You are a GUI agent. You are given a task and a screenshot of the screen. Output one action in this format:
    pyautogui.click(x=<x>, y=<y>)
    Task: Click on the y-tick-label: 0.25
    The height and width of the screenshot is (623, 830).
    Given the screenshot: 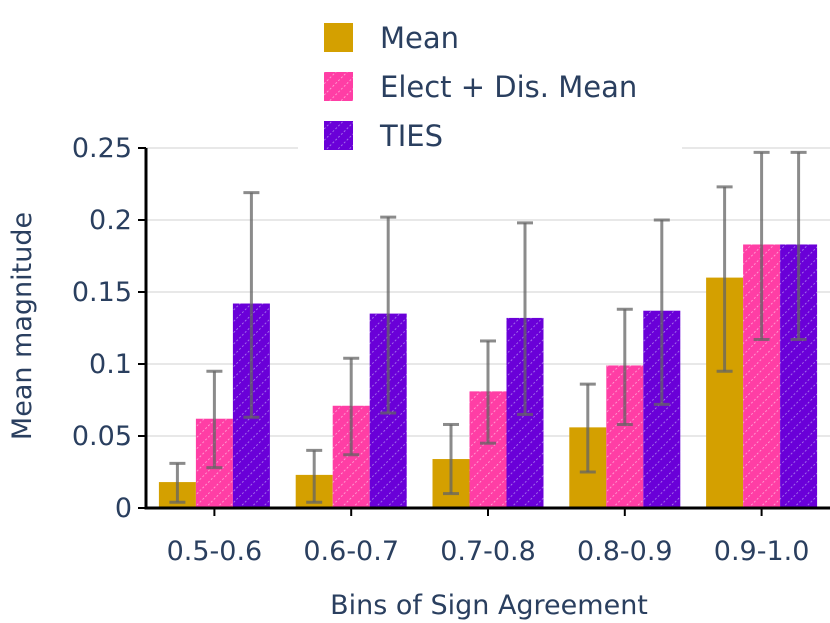 What is the action you would take?
    pyautogui.click(x=102, y=148)
    